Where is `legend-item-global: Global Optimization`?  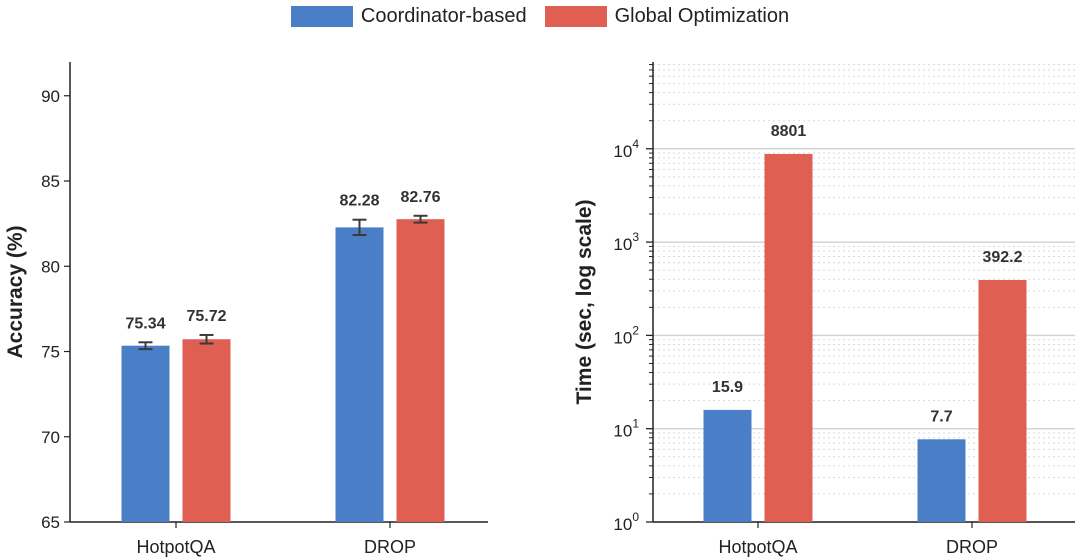 legend-item-global: Global Optimization is located at coordinates (667, 16).